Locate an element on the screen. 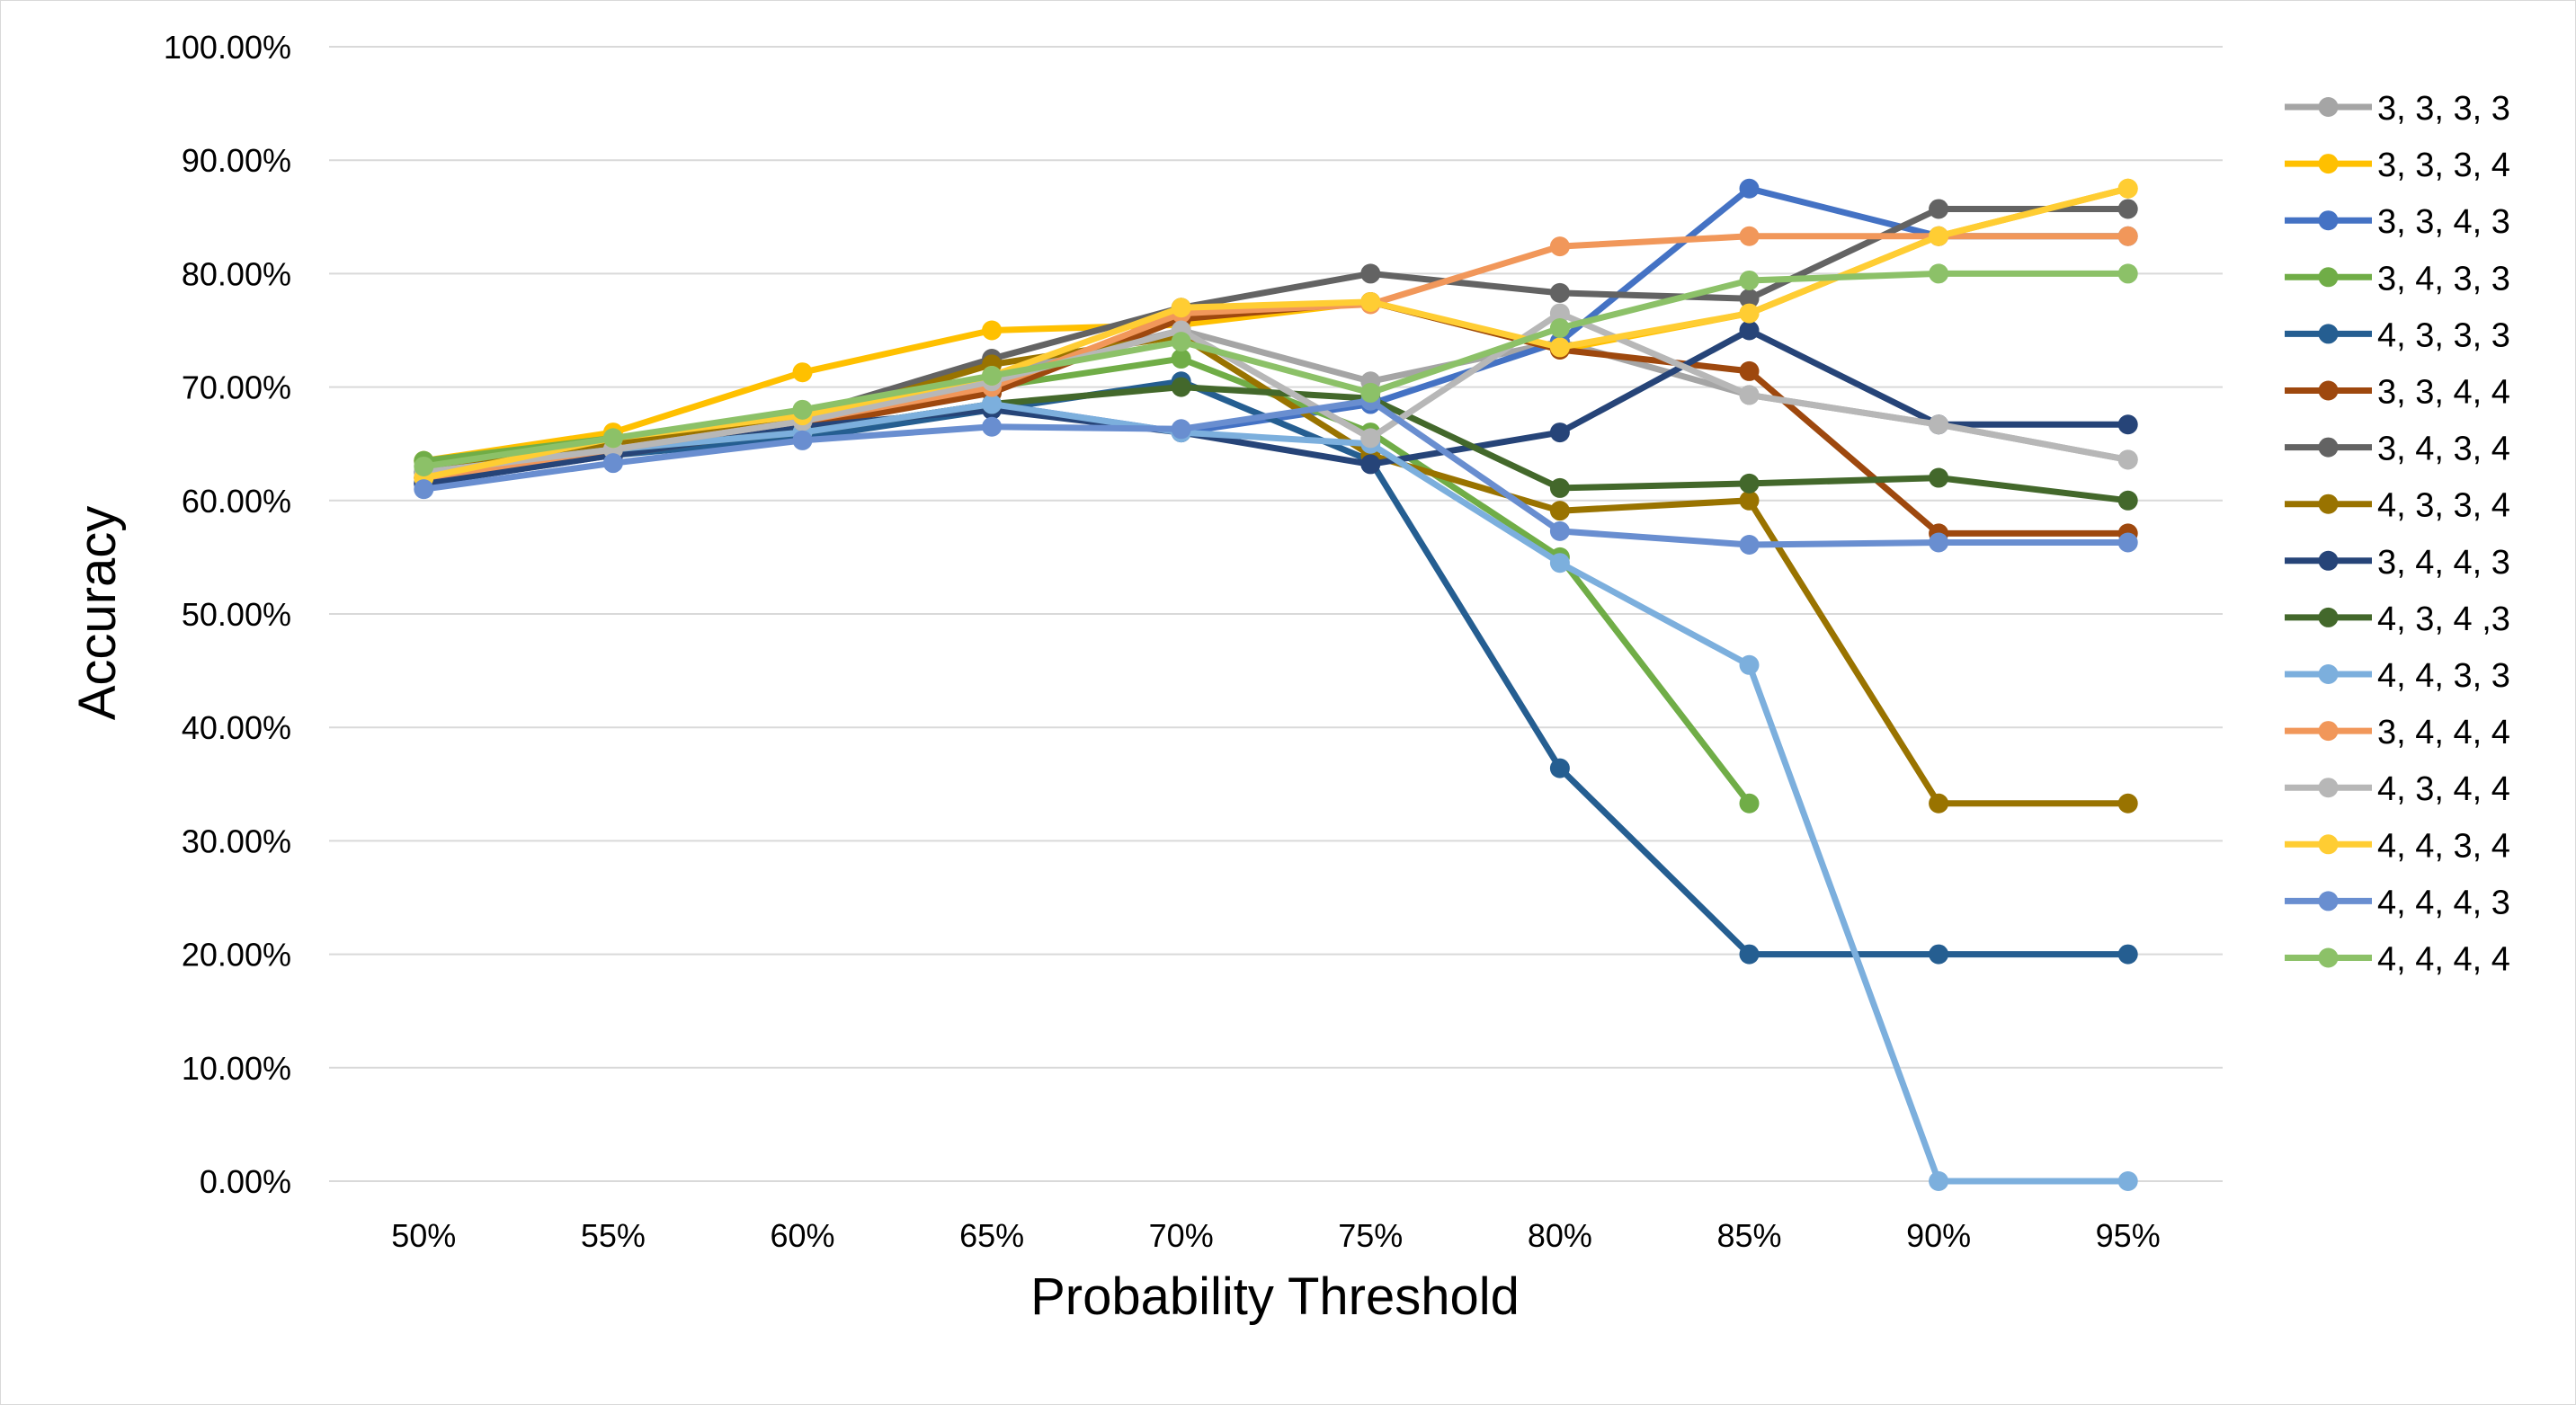  y-tick-label: 100.00% is located at coordinates (228, 47).